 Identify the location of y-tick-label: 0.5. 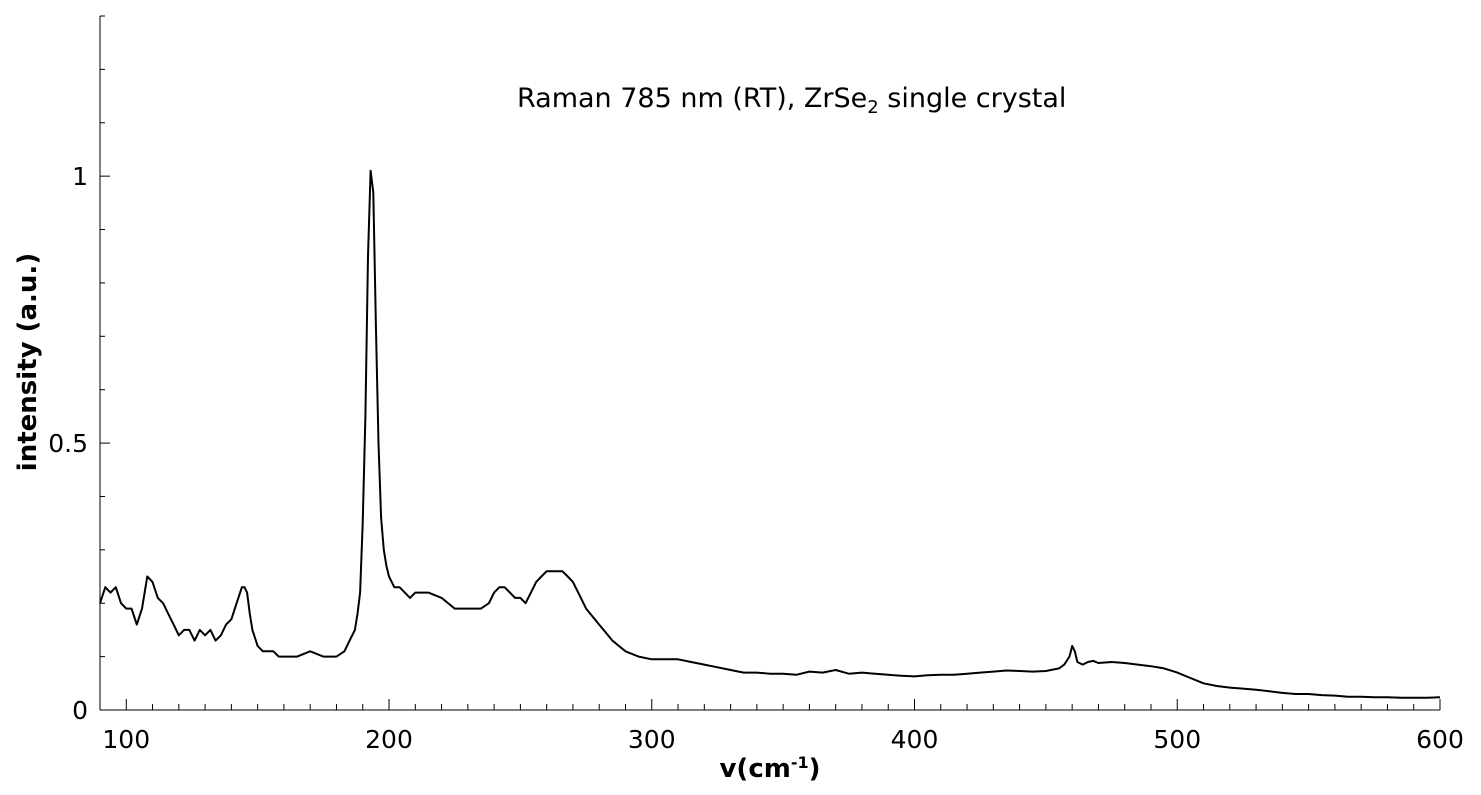
(68, 443).